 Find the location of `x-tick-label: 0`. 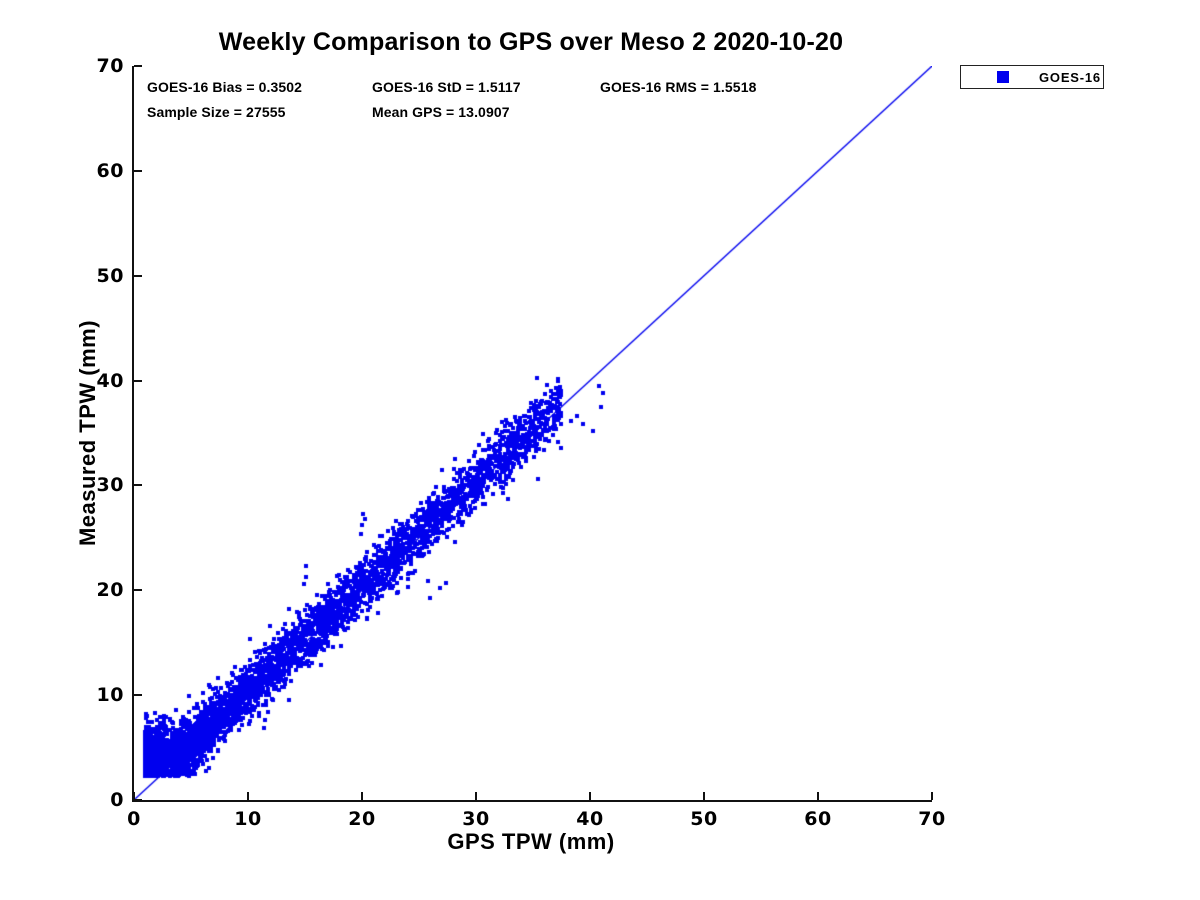

x-tick-label: 0 is located at coordinates (134, 819).